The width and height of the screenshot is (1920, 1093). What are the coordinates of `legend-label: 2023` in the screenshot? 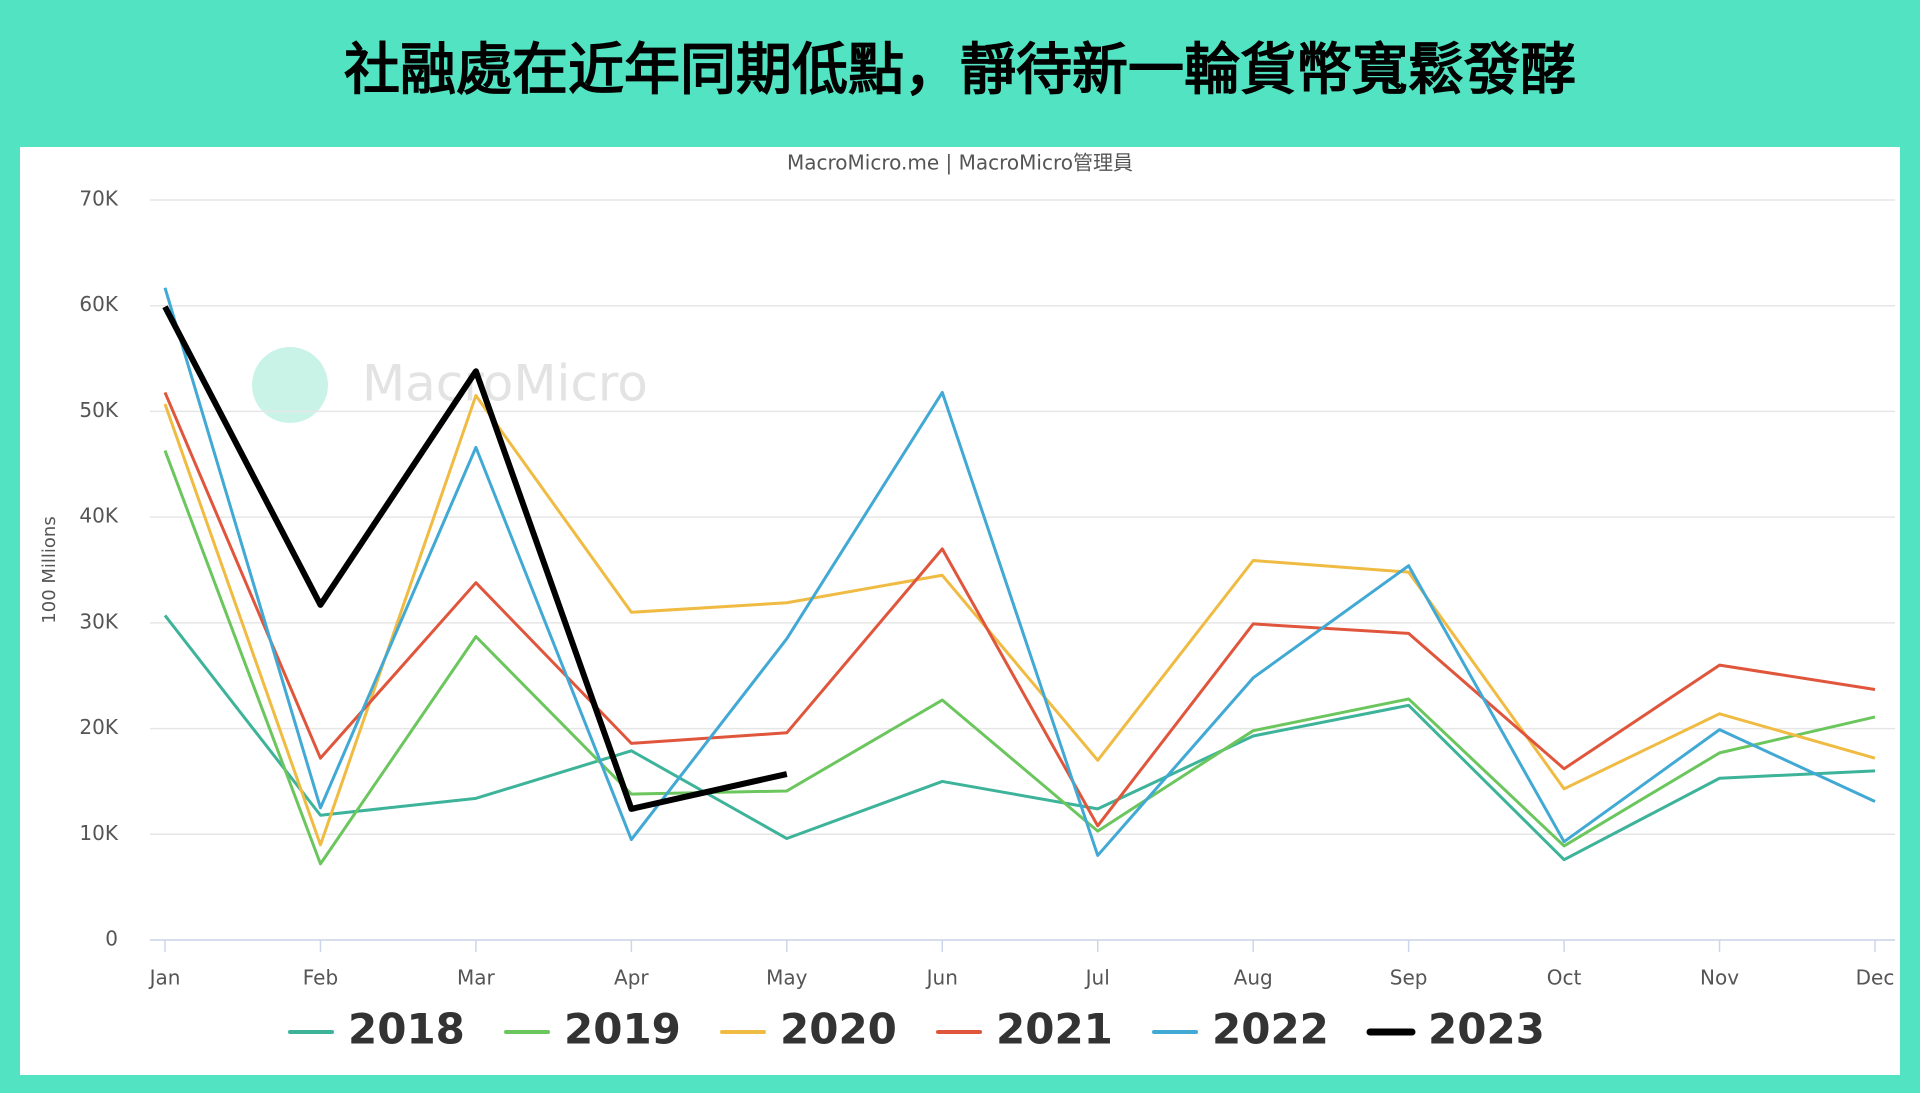 It's located at (1486, 1029).